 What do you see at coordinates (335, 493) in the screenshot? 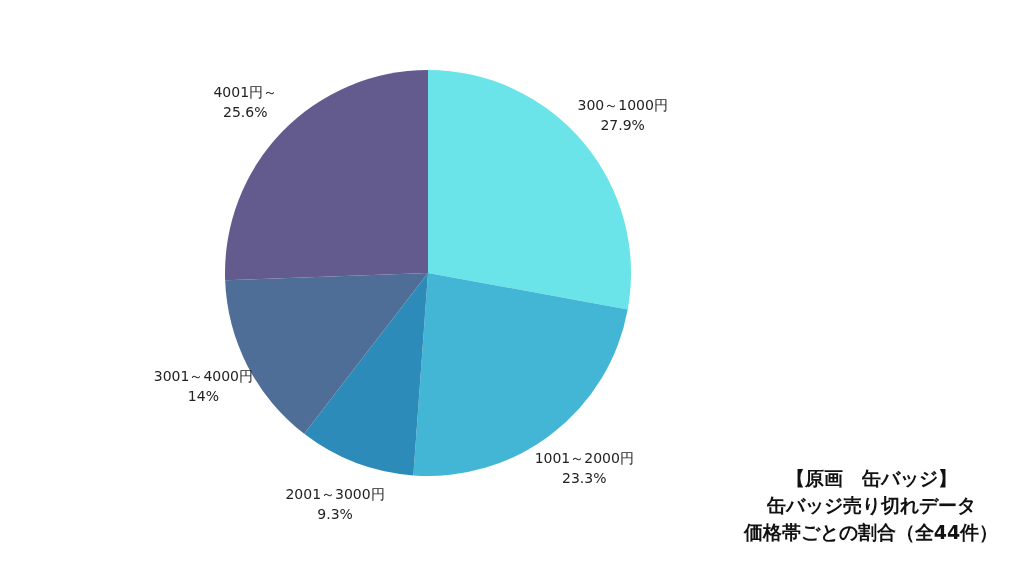
I see `slice-label: 2001～3000円` at bounding box center [335, 493].